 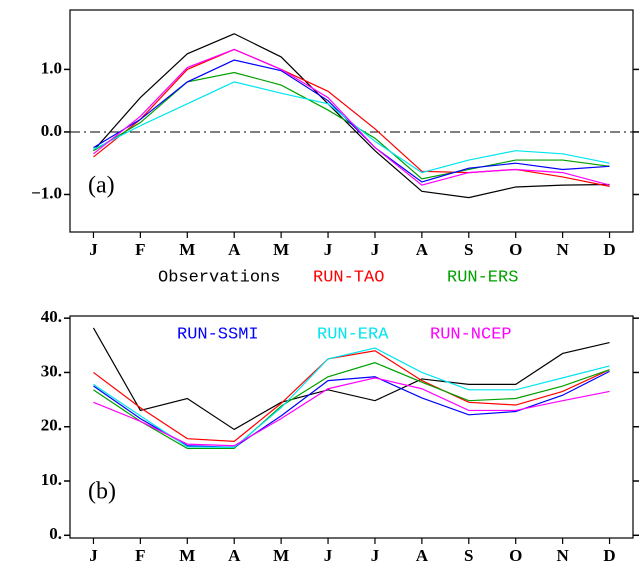 I want to click on legend-entry: RUN-TAO, so click(x=348, y=277).